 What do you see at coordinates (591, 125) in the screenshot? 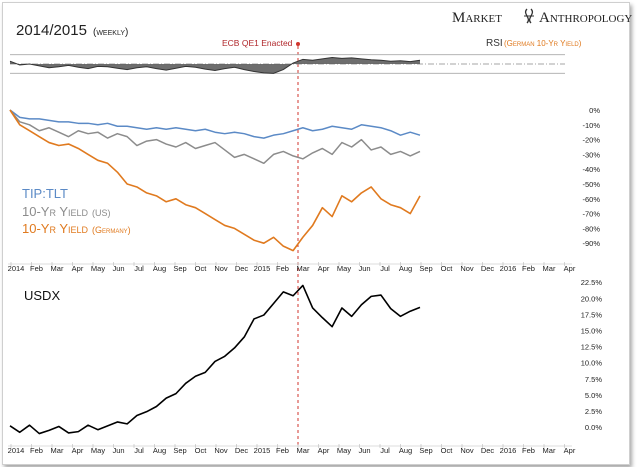
I see `yield-y-tick-label: -10%` at bounding box center [591, 125].